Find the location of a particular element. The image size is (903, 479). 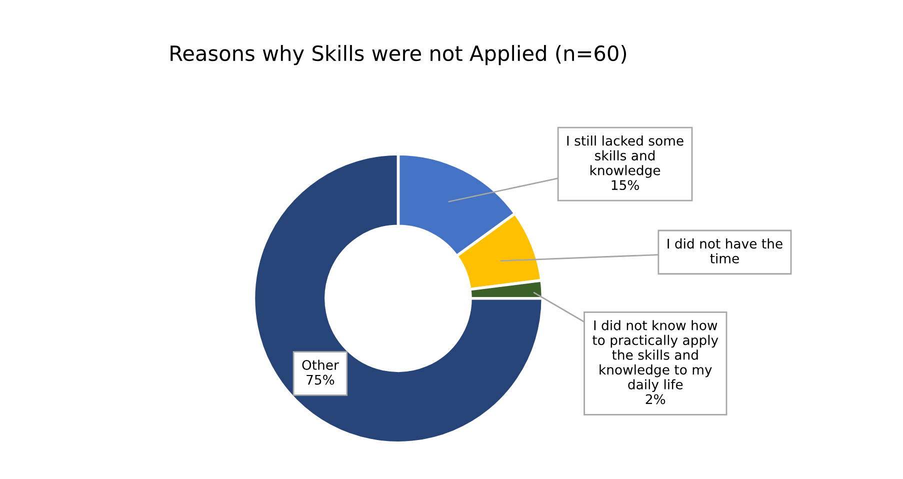

chart-title: Reasons why Skills were not Applied (n=60) is located at coordinates (398, 55).